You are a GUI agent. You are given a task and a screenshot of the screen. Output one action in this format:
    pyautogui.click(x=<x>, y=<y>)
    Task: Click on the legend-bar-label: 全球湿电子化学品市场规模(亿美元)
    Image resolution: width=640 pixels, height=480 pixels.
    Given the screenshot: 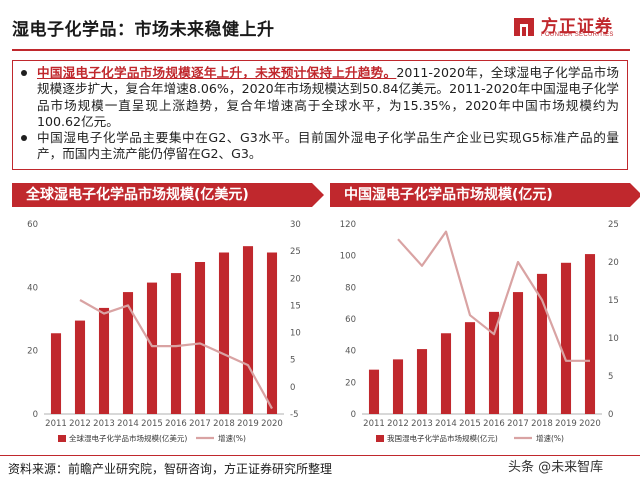 What is the action you would take?
    pyautogui.click(x=128, y=438)
    